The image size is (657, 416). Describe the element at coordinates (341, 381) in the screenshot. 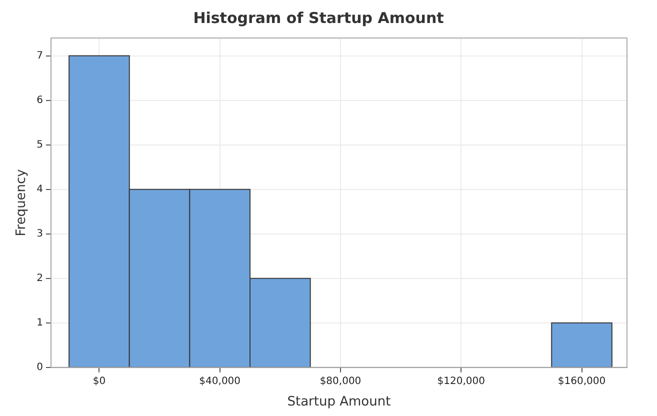

I see `x-tick-label: $80,000` at that location.